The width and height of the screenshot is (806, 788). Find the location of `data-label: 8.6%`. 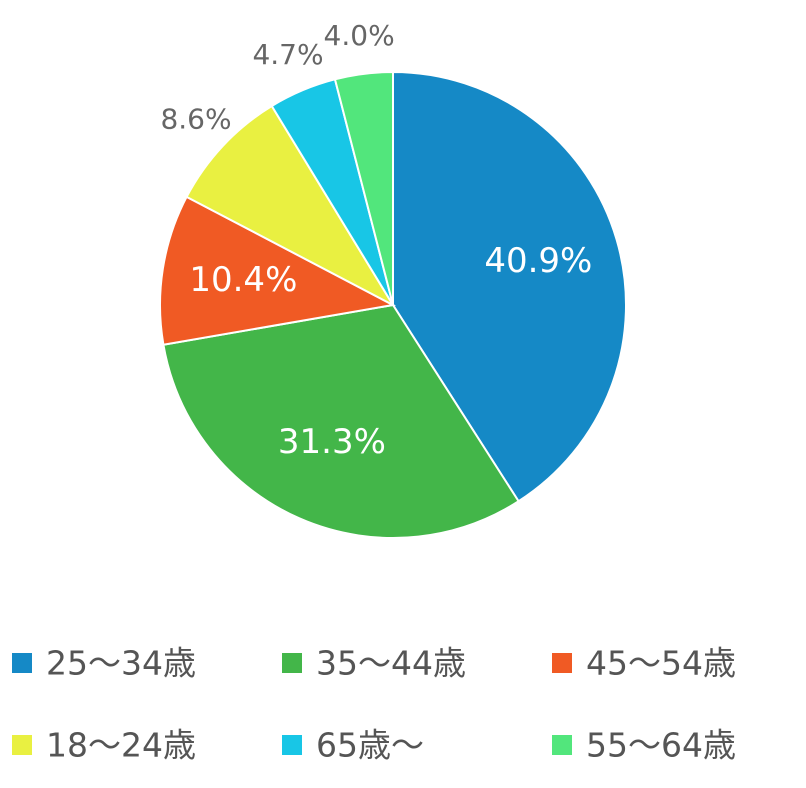

data-label: 8.6% is located at coordinates (195, 118).